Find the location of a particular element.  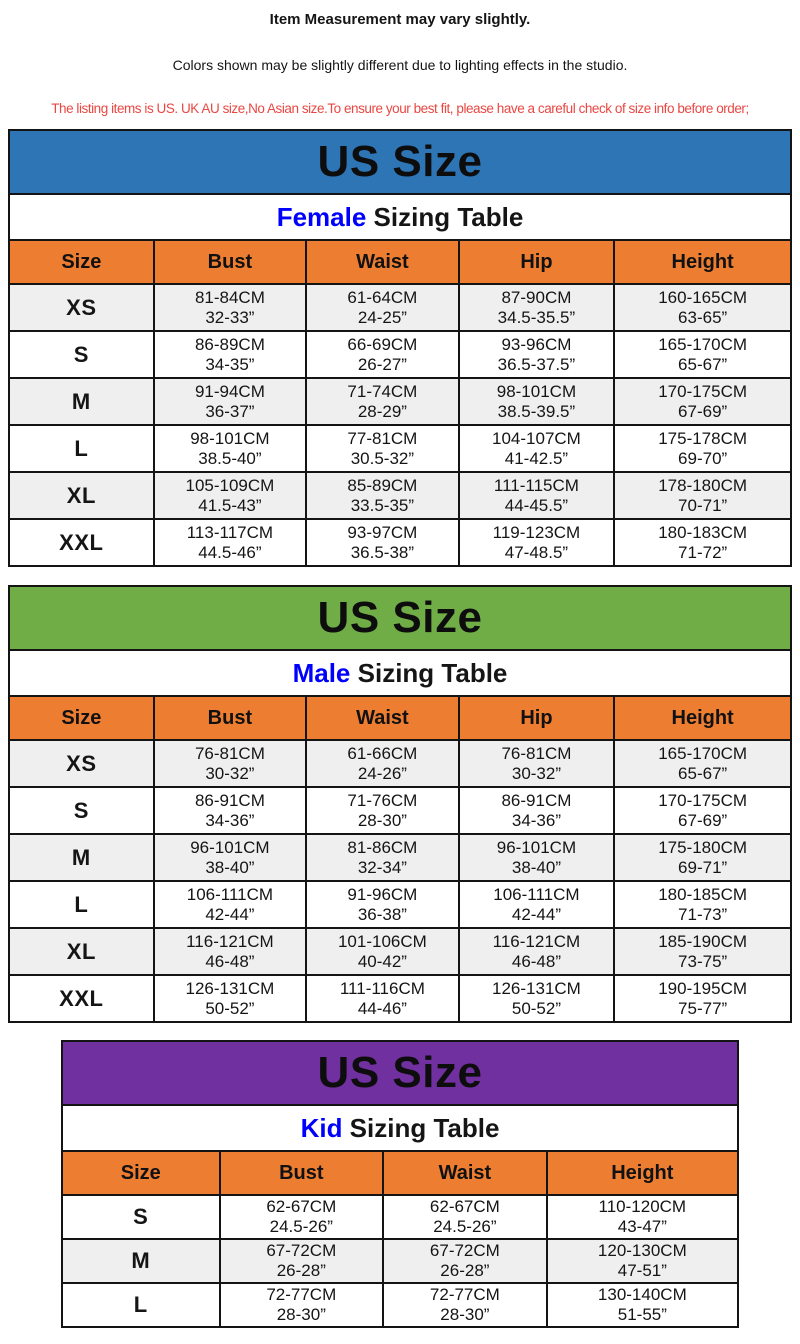

measurement-inches: 26-27” is located at coordinates (382, 364).